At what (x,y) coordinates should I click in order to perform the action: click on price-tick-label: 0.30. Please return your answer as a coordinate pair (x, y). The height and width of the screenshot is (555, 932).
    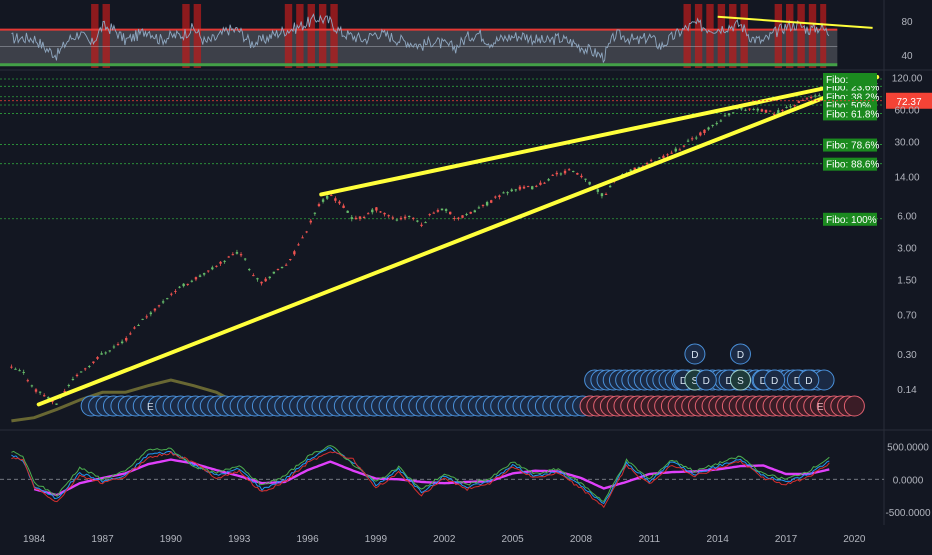
    Looking at the image, I should click on (907, 355).